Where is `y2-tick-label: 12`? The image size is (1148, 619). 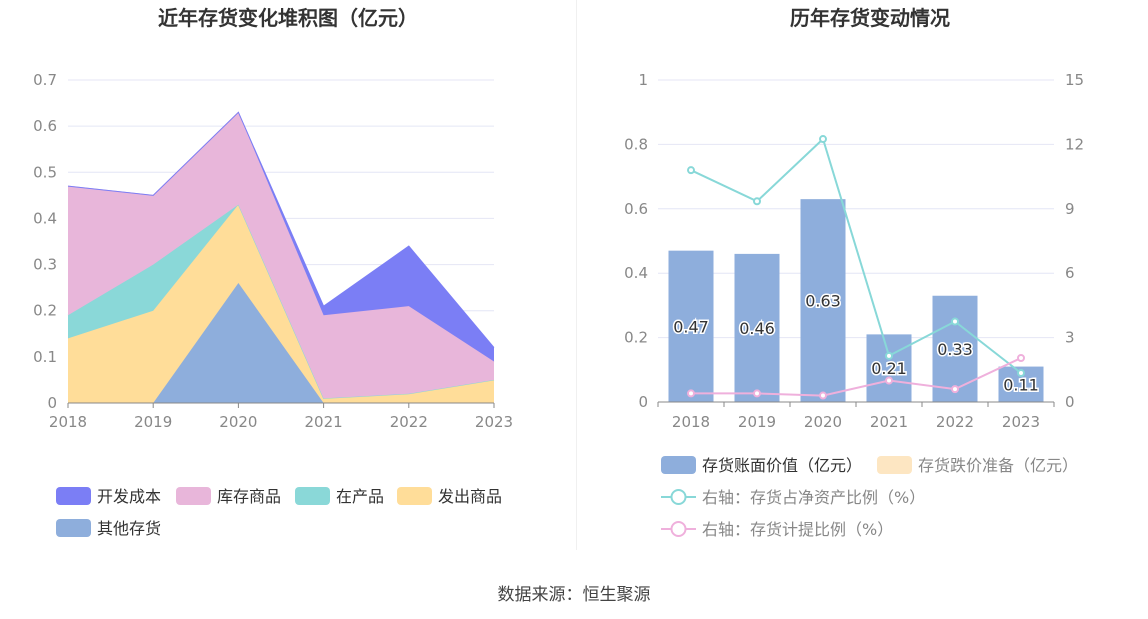
y2-tick-label: 12 is located at coordinates (1074, 144).